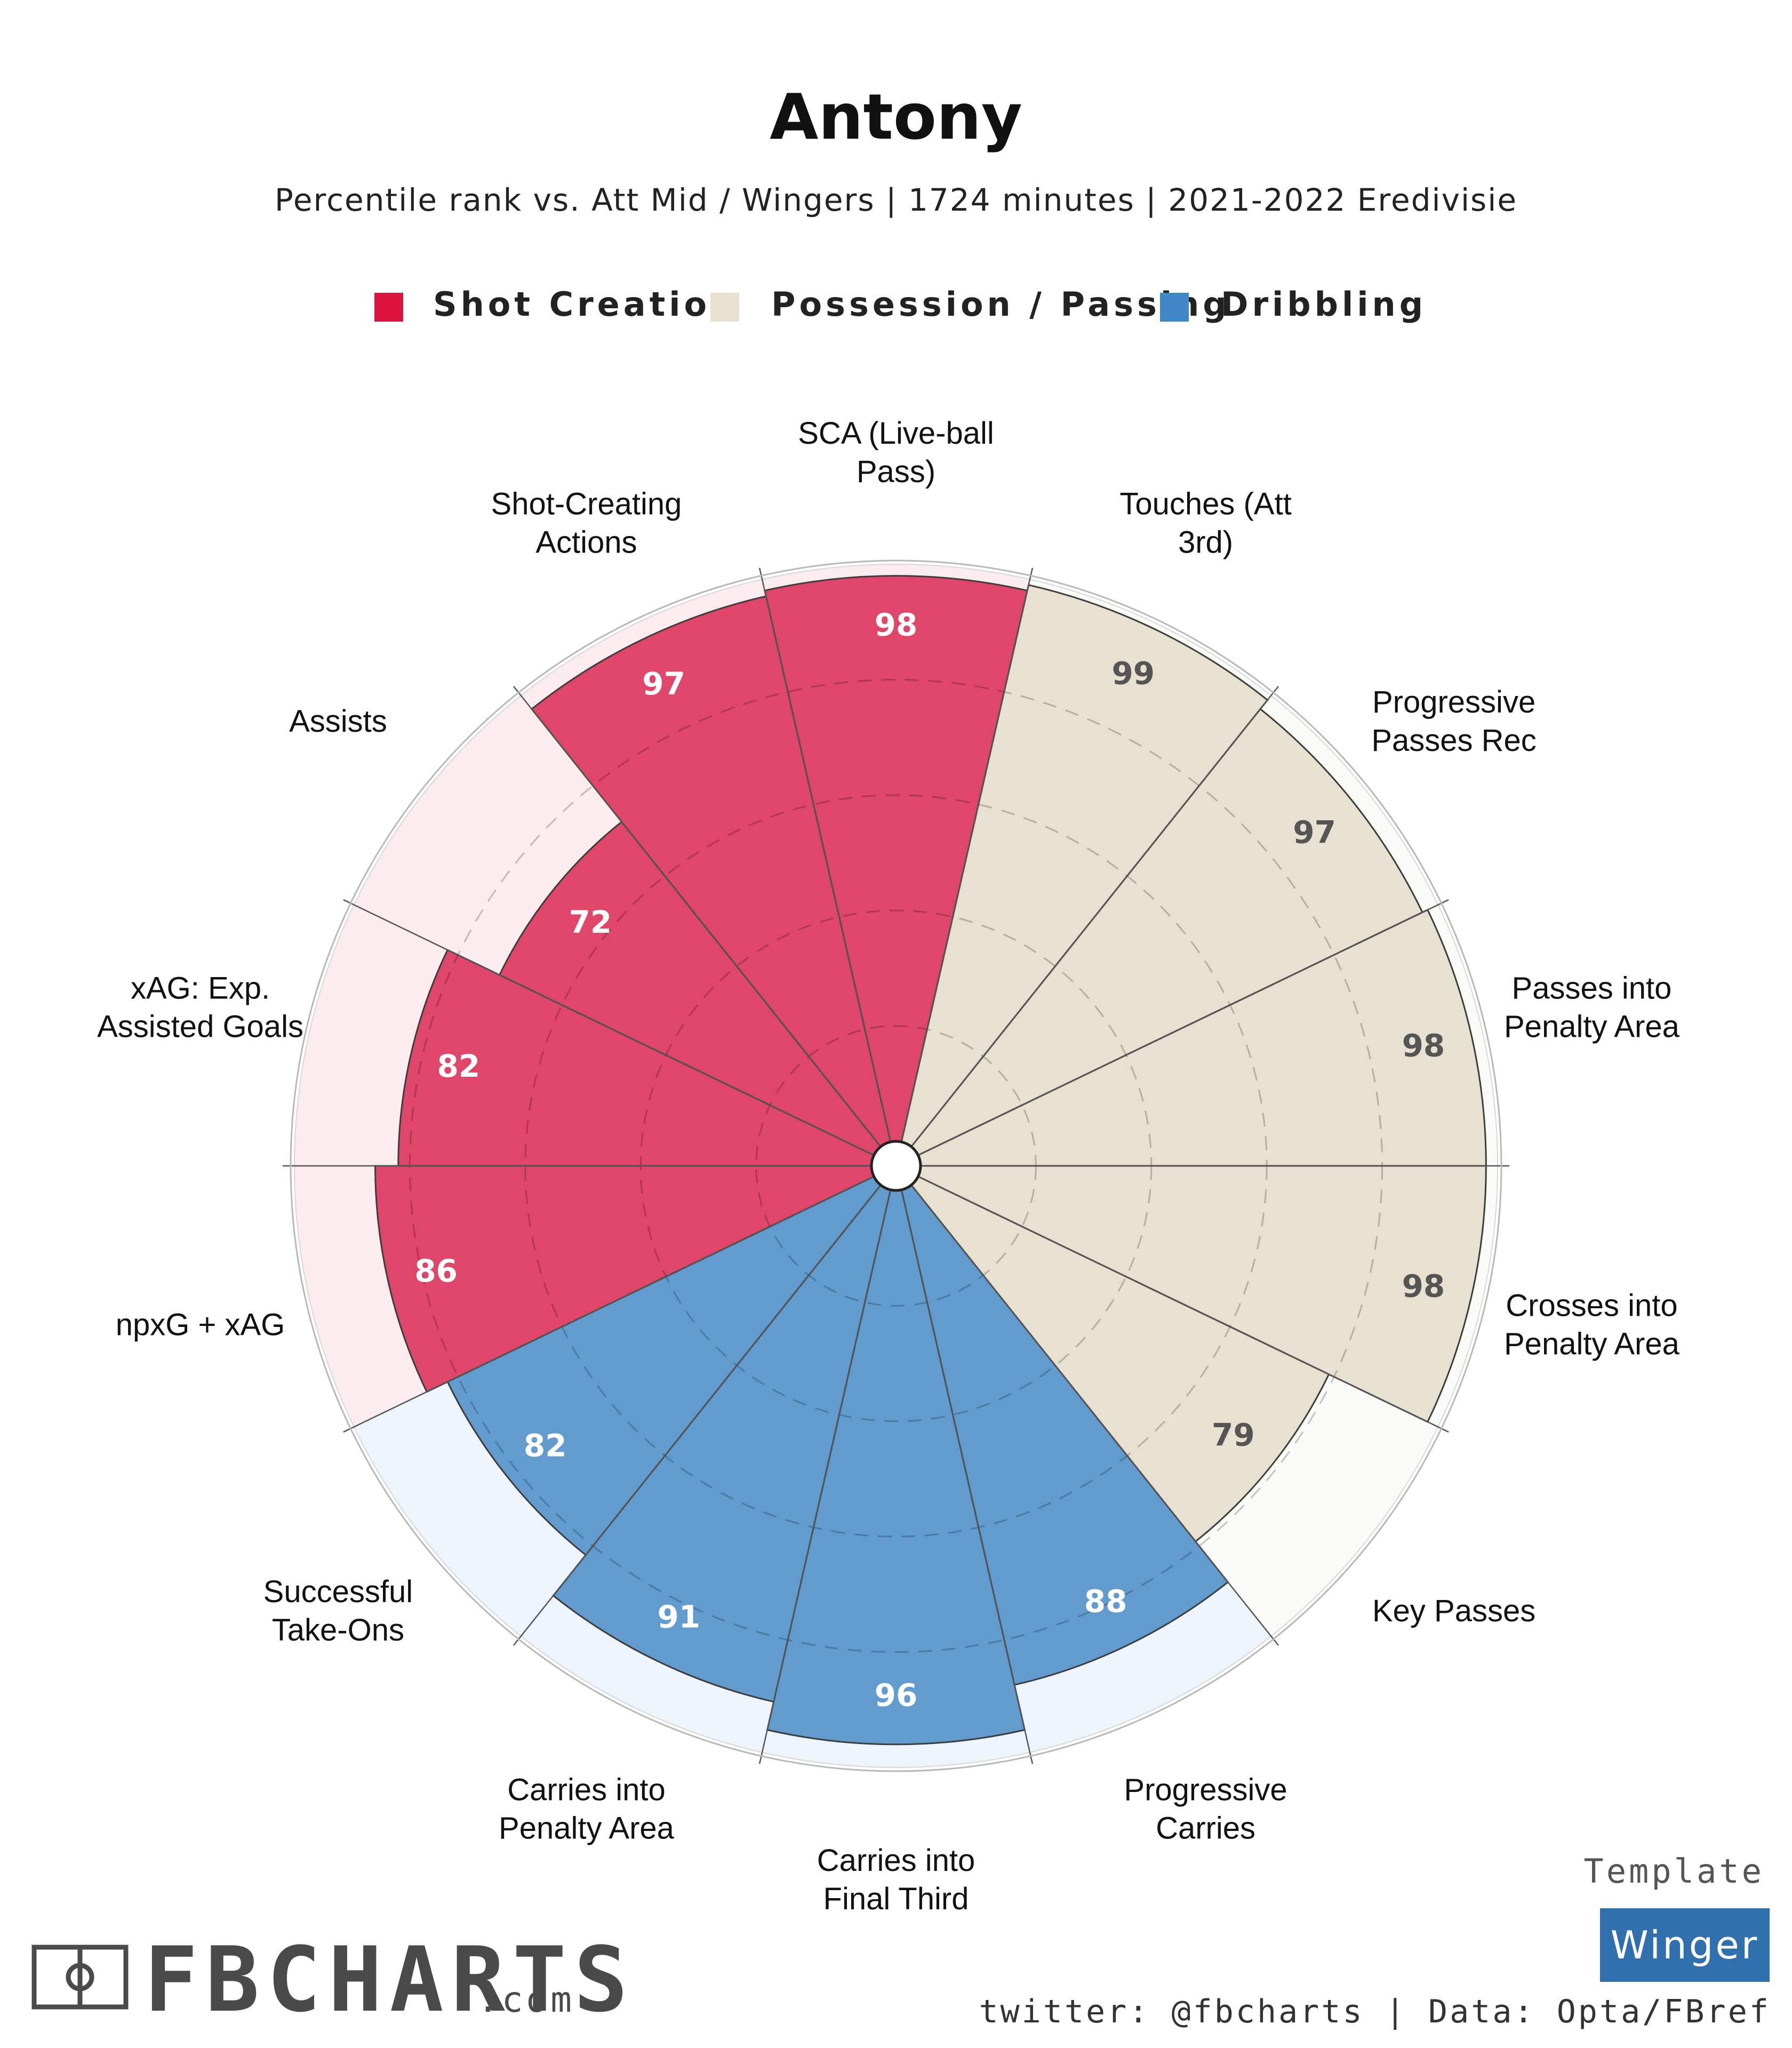  Describe the element at coordinates (389, 1979) in the screenshot. I see `brand-name: FBCHARTS` at that location.